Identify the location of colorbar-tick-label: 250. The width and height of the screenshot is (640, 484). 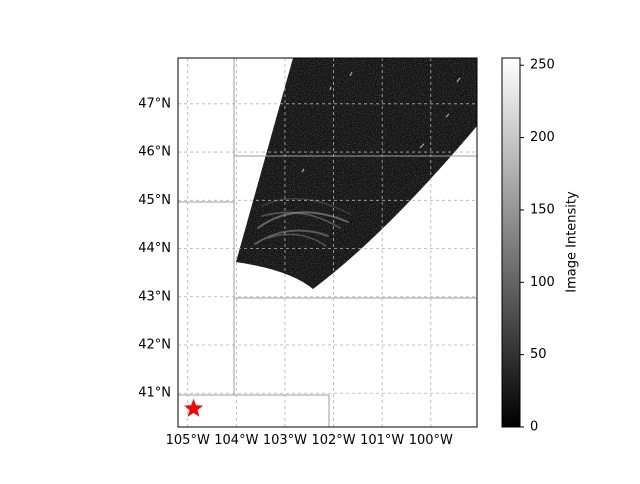
(542, 65).